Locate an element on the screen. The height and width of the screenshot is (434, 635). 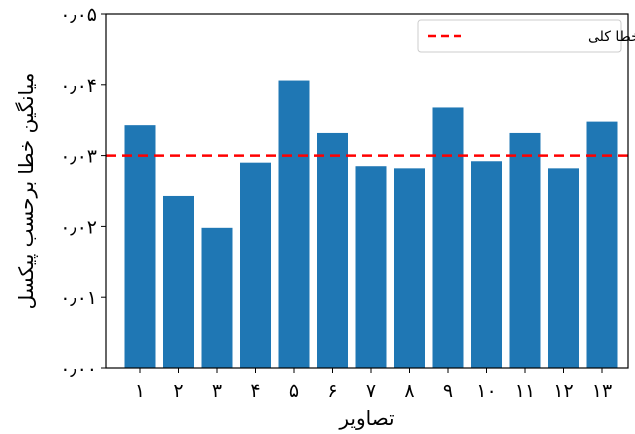
x-axis-label: تصاویر is located at coordinates (366, 418).